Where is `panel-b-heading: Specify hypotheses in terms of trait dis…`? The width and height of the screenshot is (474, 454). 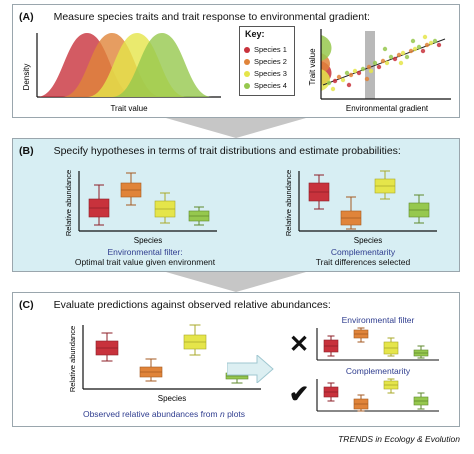 panel-b-heading: Specify hypotheses in terms of trait dis… is located at coordinates (227, 151).